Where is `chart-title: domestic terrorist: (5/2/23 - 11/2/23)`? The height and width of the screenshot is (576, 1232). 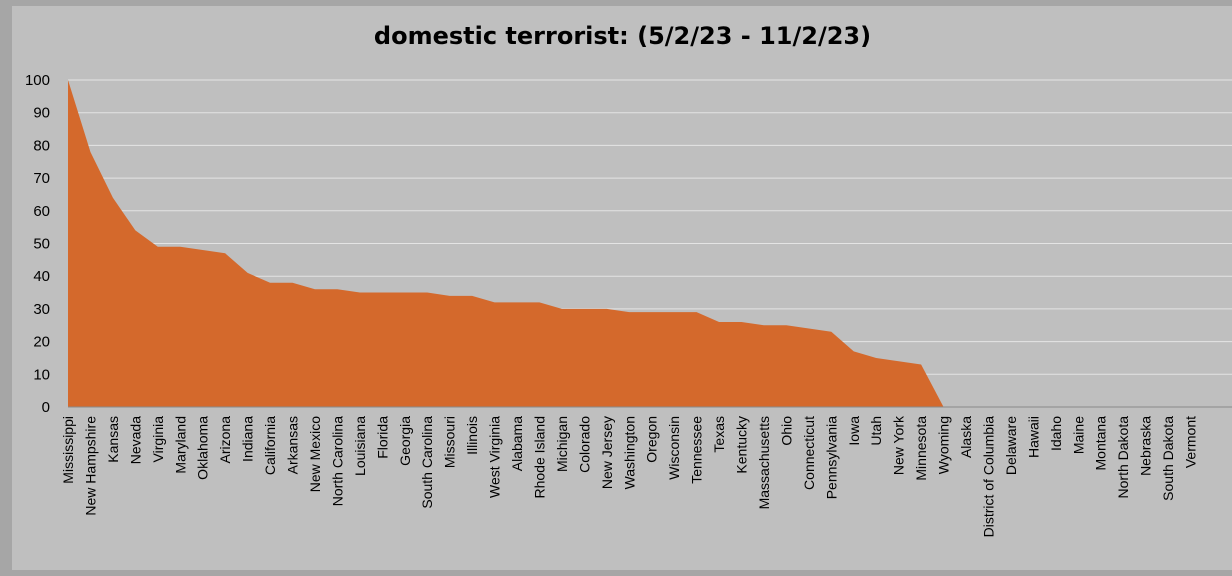
chart-title: domestic terrorist: (5/2/23 - 11/2/23) is located at coordinates (622, 36).